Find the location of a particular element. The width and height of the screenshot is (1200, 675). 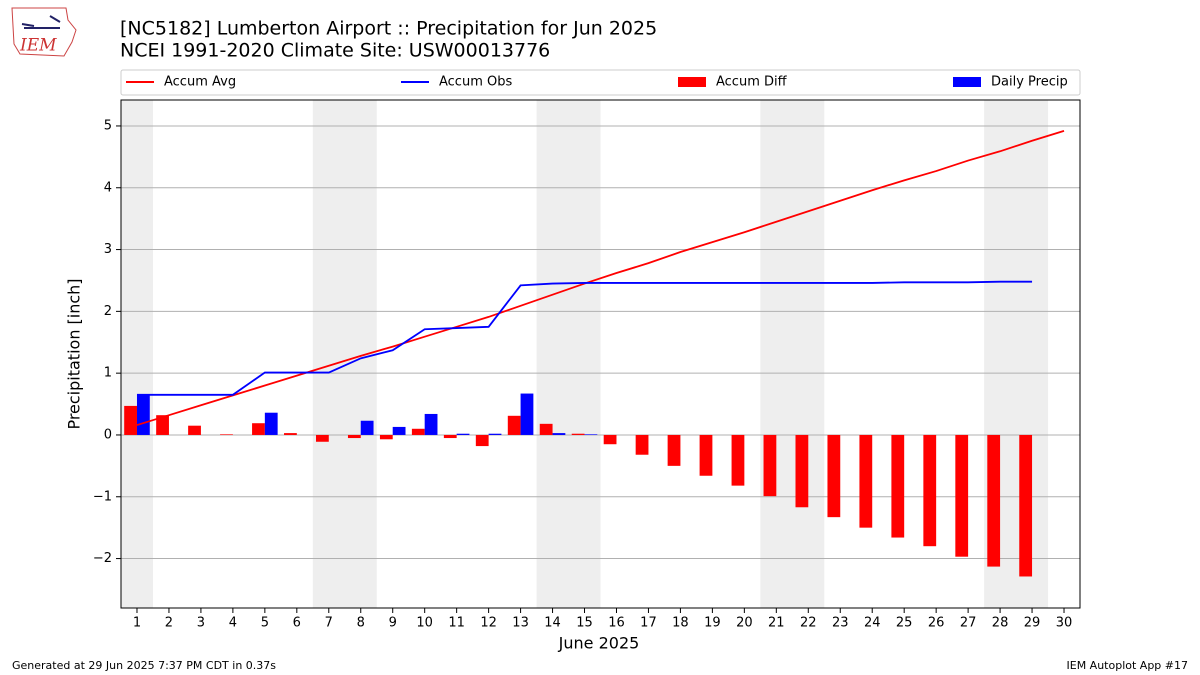

x-tick-label: 17 is located at coordinates (648, 623).